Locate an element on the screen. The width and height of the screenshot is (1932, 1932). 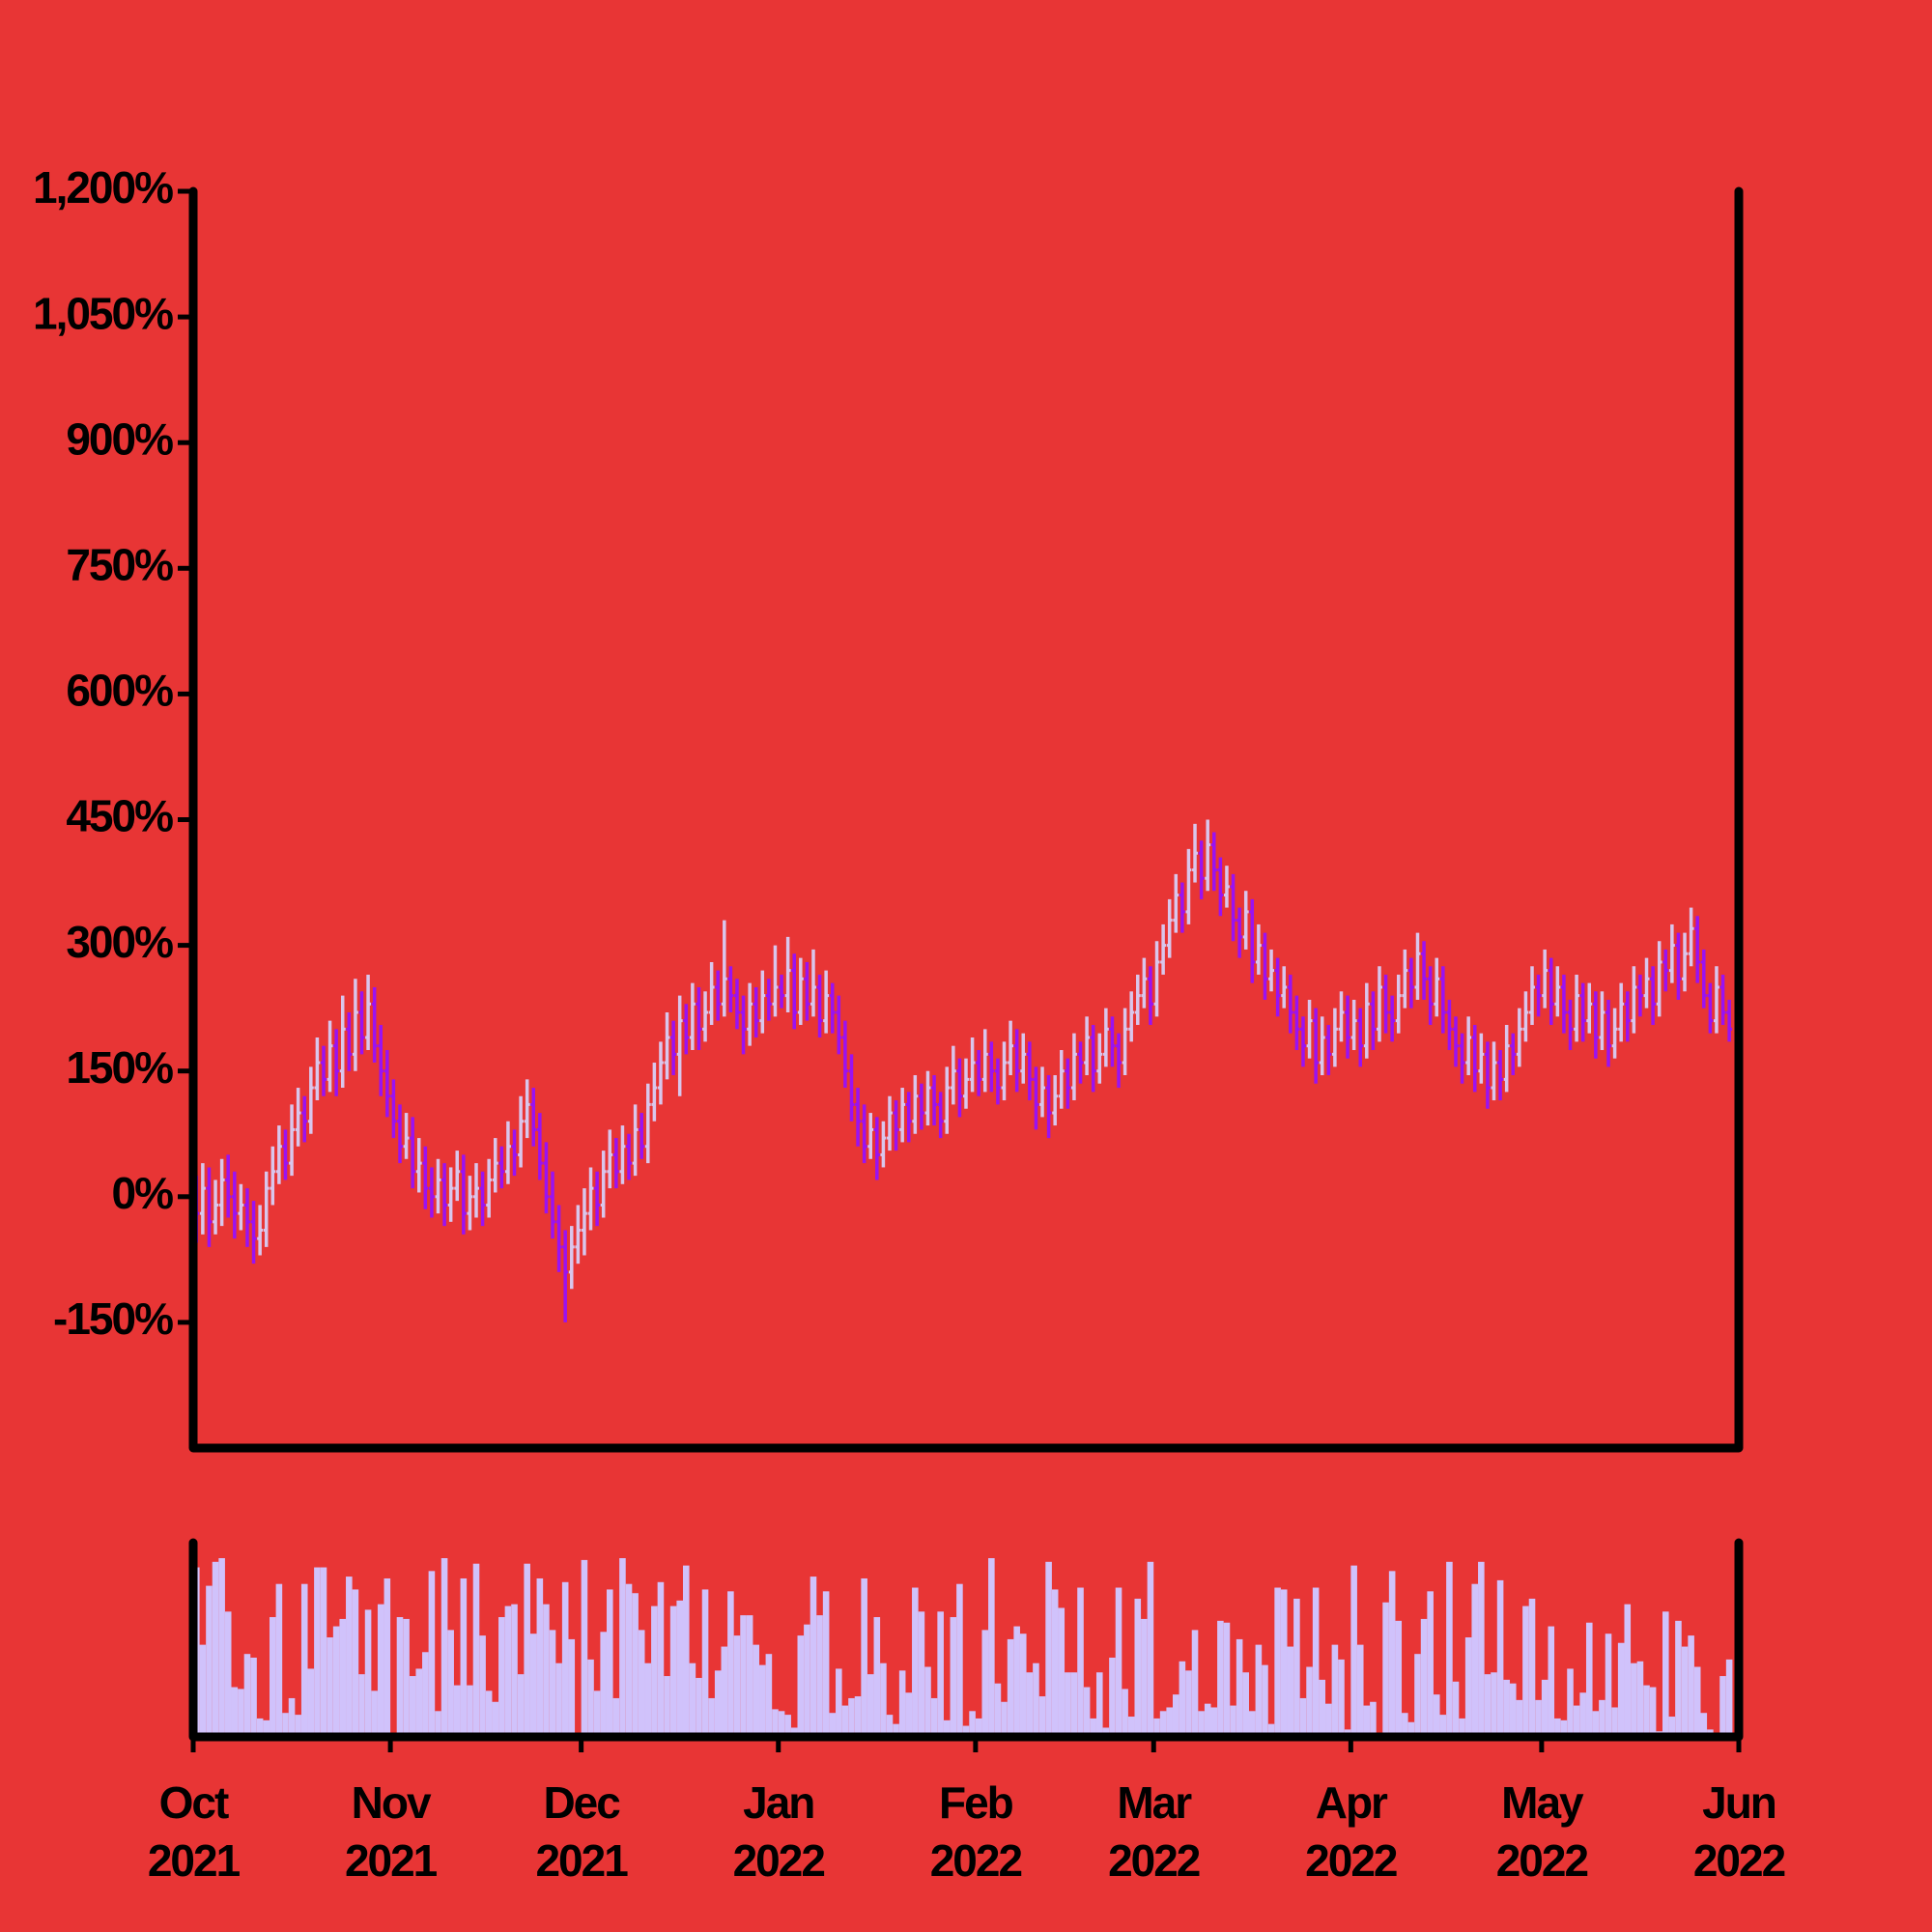
y-tick-label: 300% is located at coordinates (119, 942).